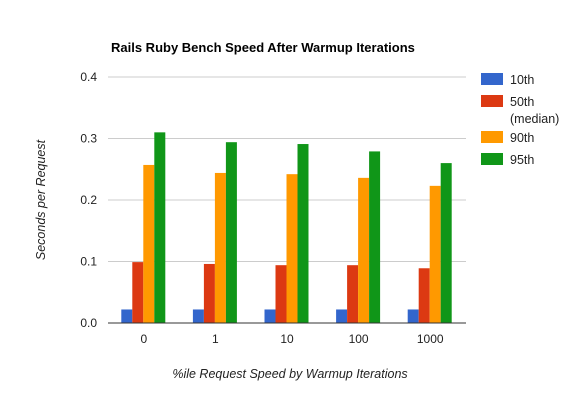 This screenshot has height=400, width=580. I want to click on y-tick-label: 0.3, so click(88, 139).